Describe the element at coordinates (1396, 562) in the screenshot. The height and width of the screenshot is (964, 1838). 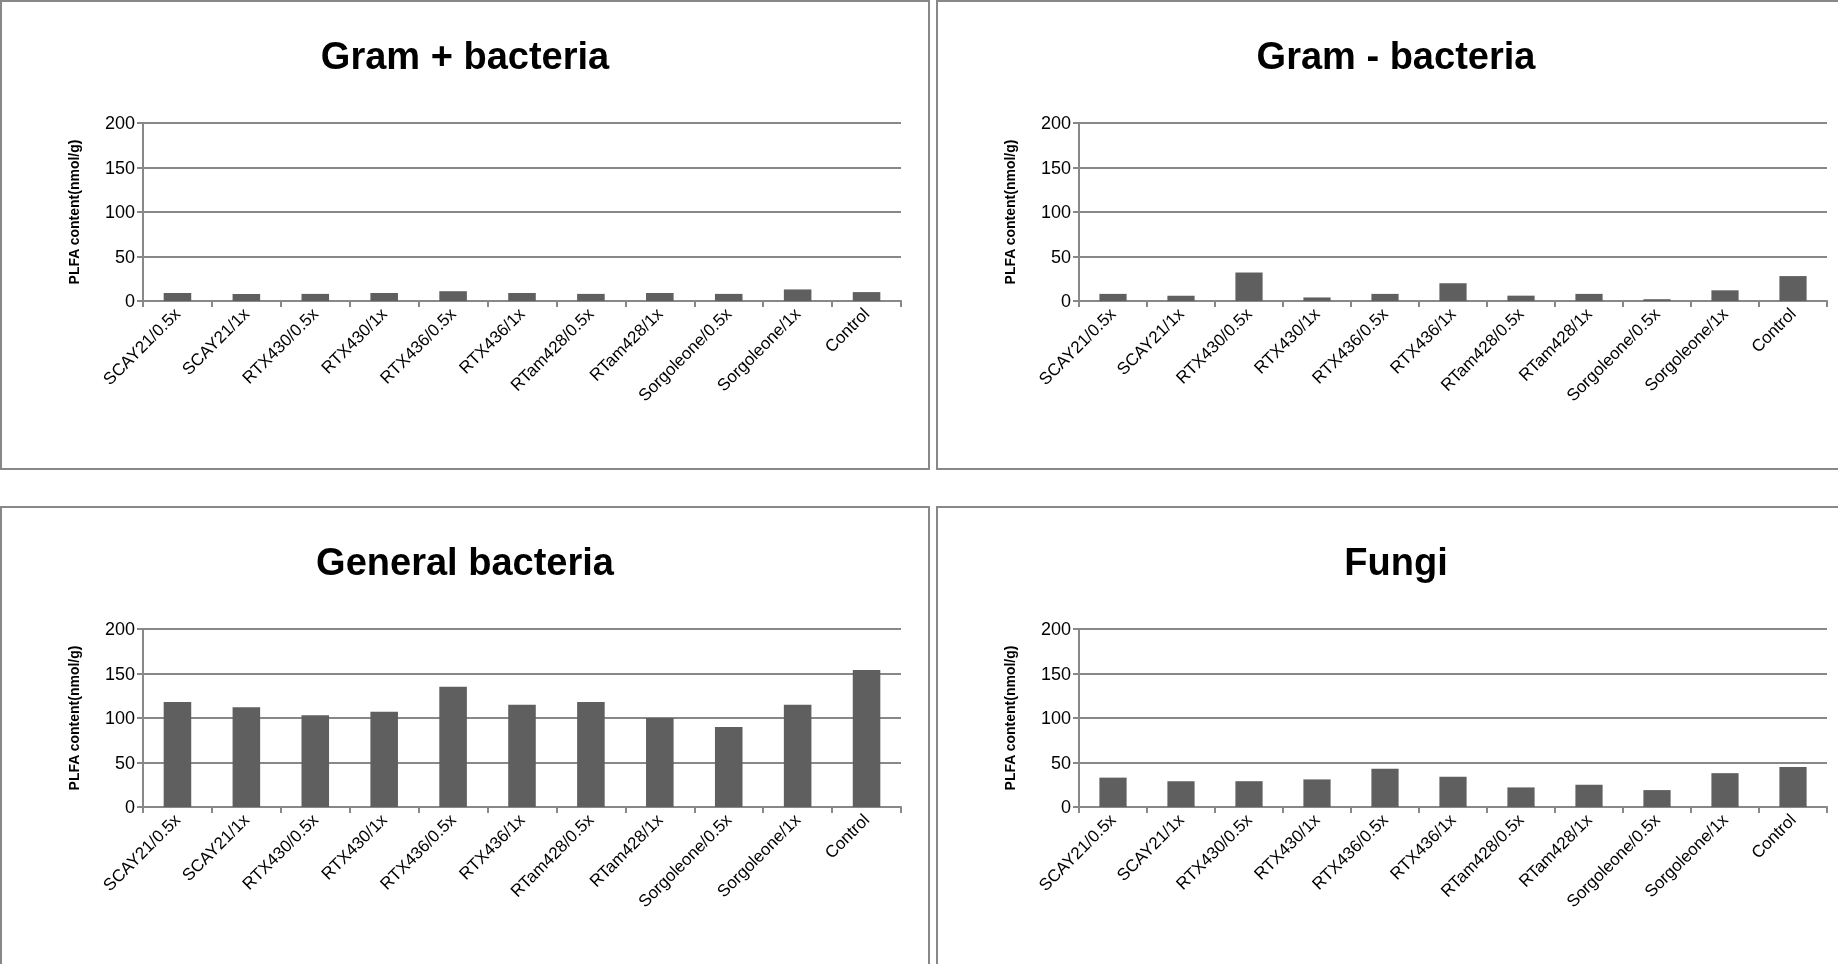
I see `chart-title: Fungi` at that location.